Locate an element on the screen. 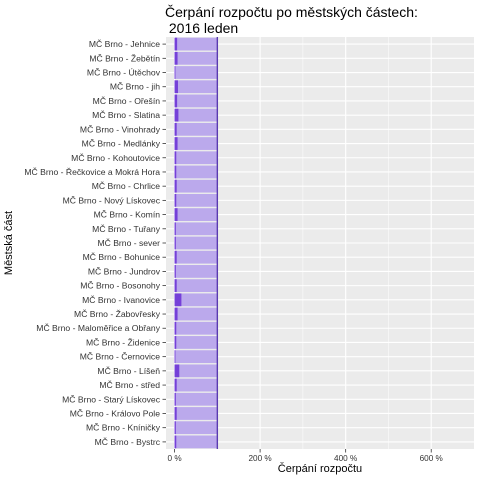 Image resolution: width=480 pixels, height=480 pixels. y-tick-label: MČ Brno - Medlánky is located at coordinates (121, 144).